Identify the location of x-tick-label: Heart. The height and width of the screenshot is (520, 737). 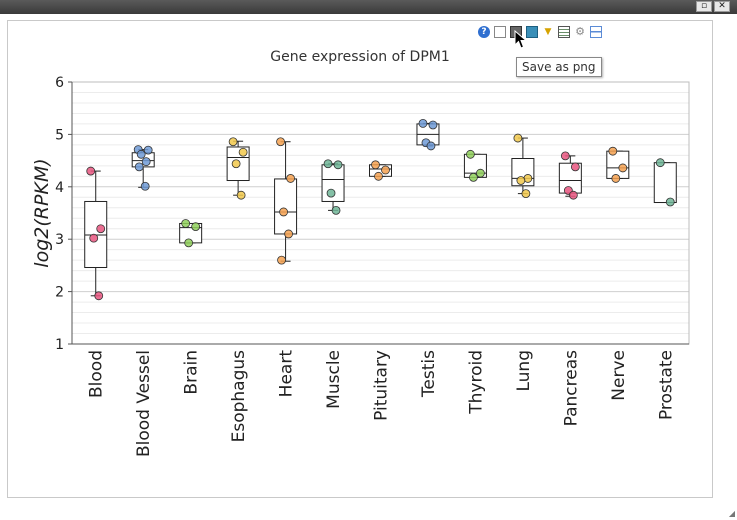
(287, 374).